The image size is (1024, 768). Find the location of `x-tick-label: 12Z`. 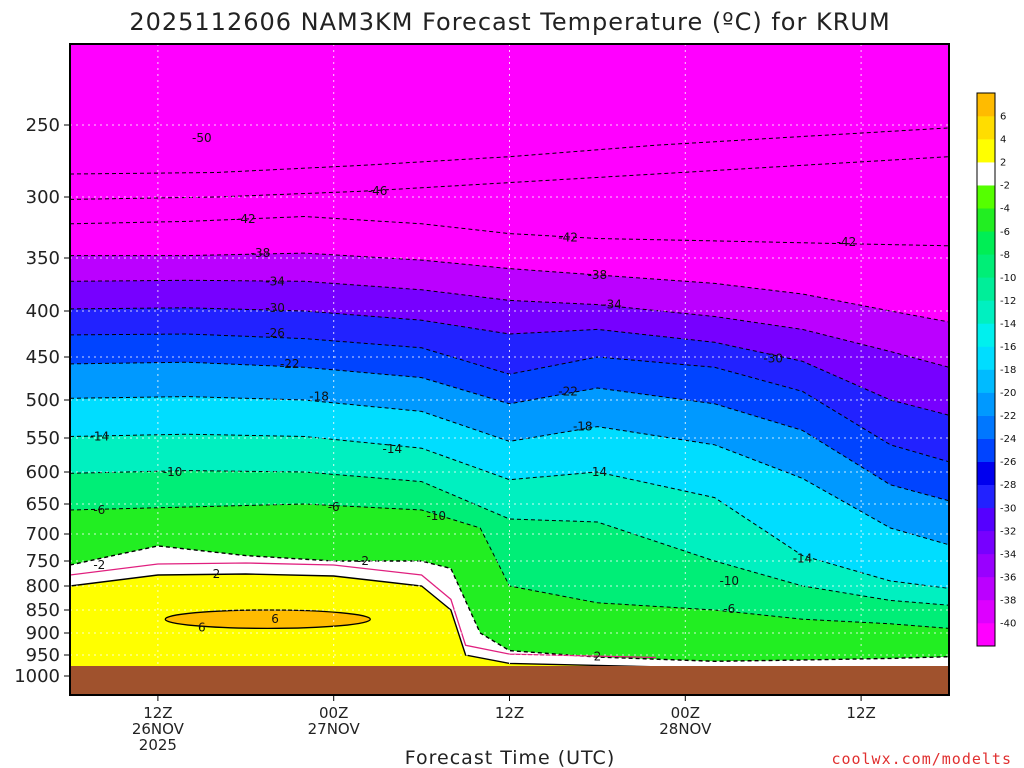

x-tick-label: 12Z is located at coordinates (860, 713).